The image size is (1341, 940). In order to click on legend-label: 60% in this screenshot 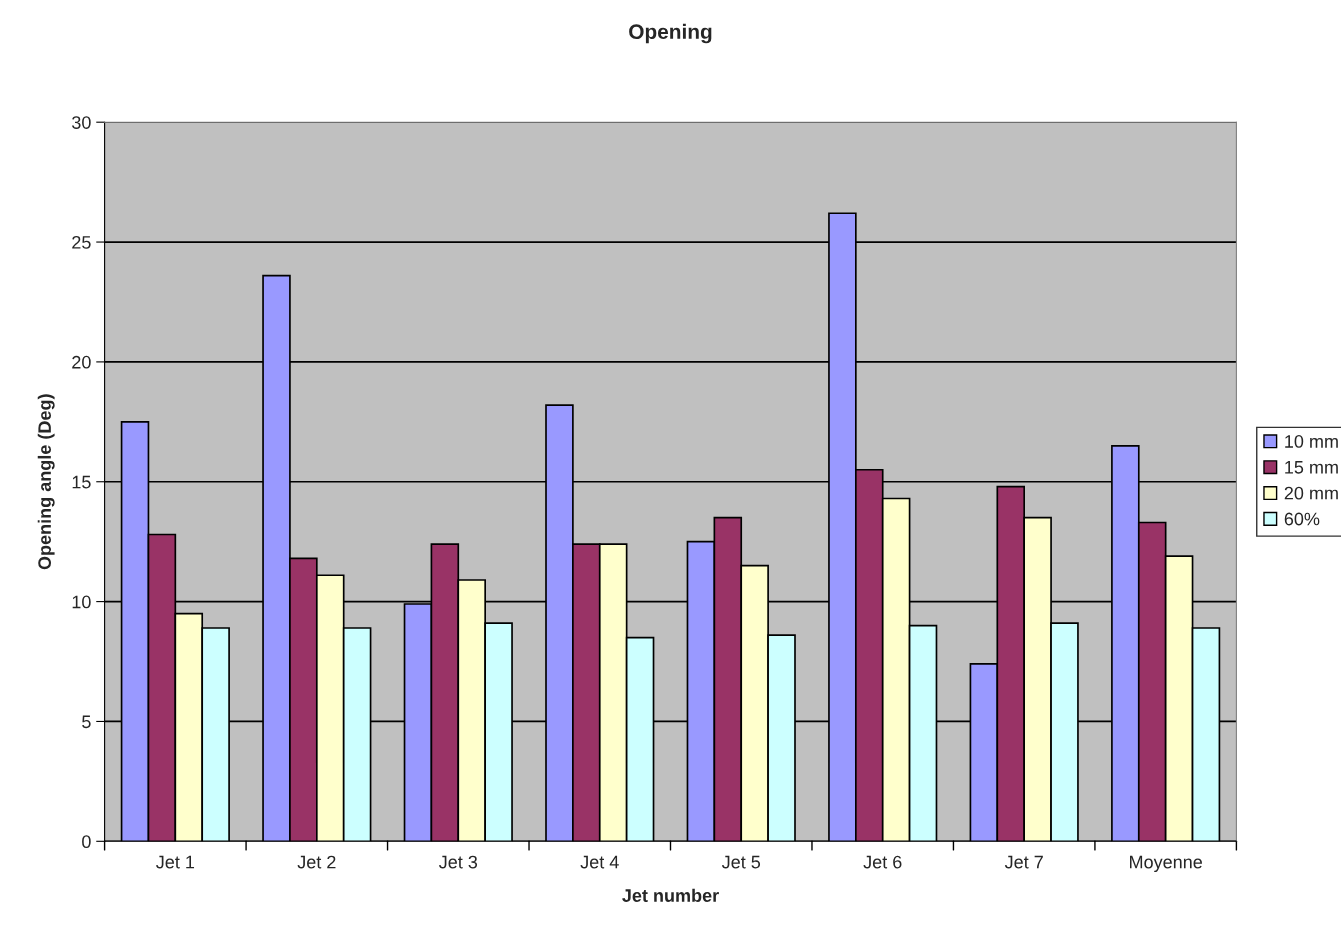, I will do `click(1302, 519)`.